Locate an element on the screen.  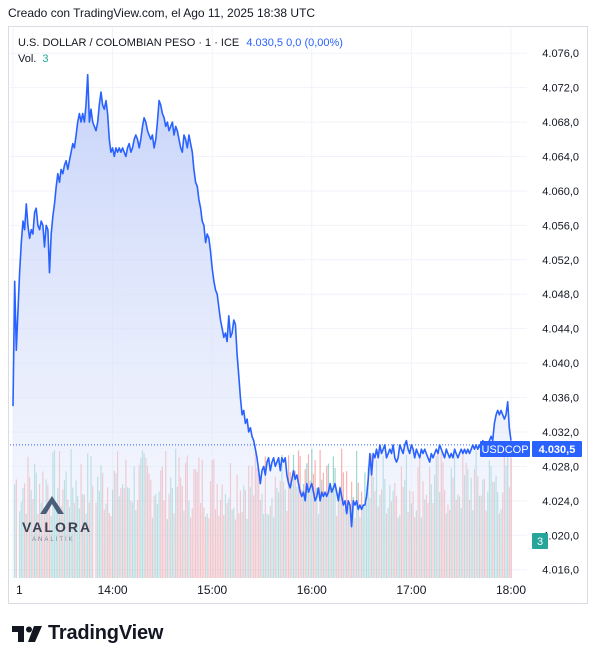
y-tick-label: 4.016,0 is located at coordinates (560, 571).